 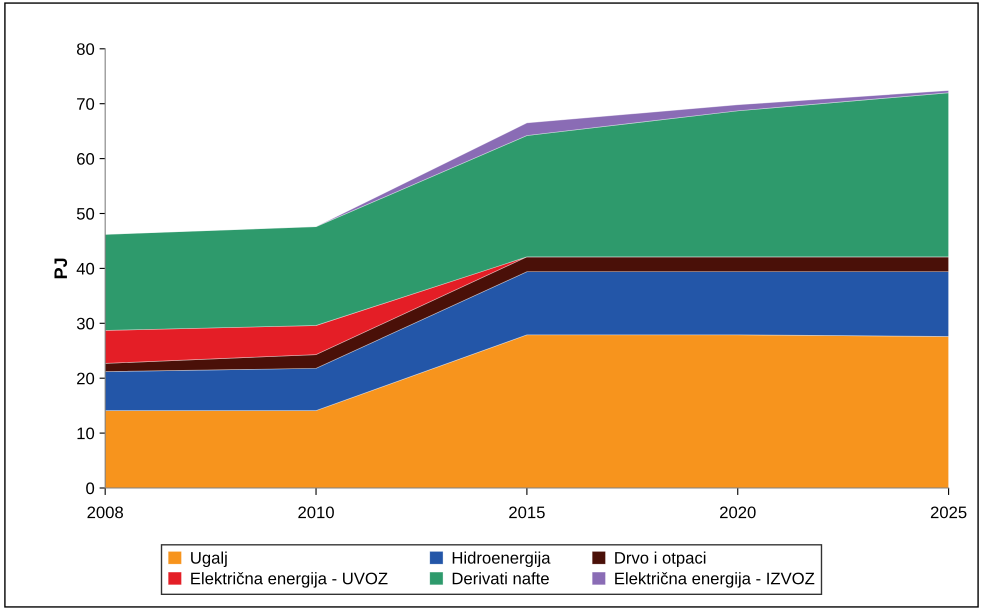 I want to click on legend-label: Električna energija - IZVOZ, so click(x=714, y=580).